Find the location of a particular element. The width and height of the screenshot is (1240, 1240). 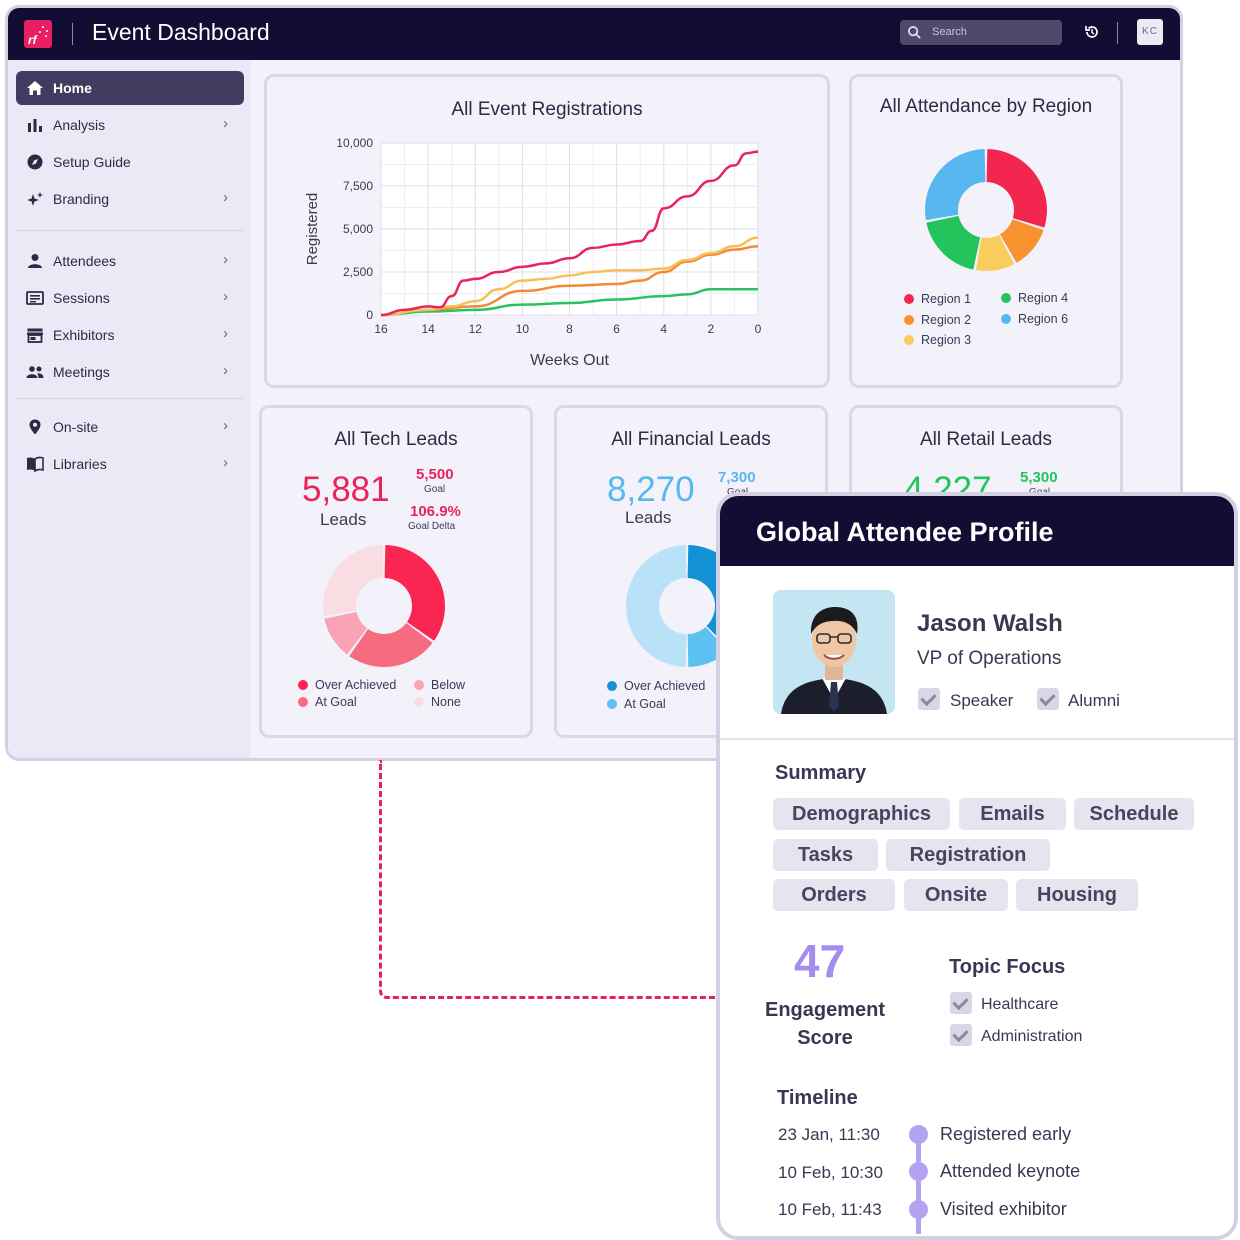

sidebar-item-libraries: Libraries › is located at coordinates (130, 464).